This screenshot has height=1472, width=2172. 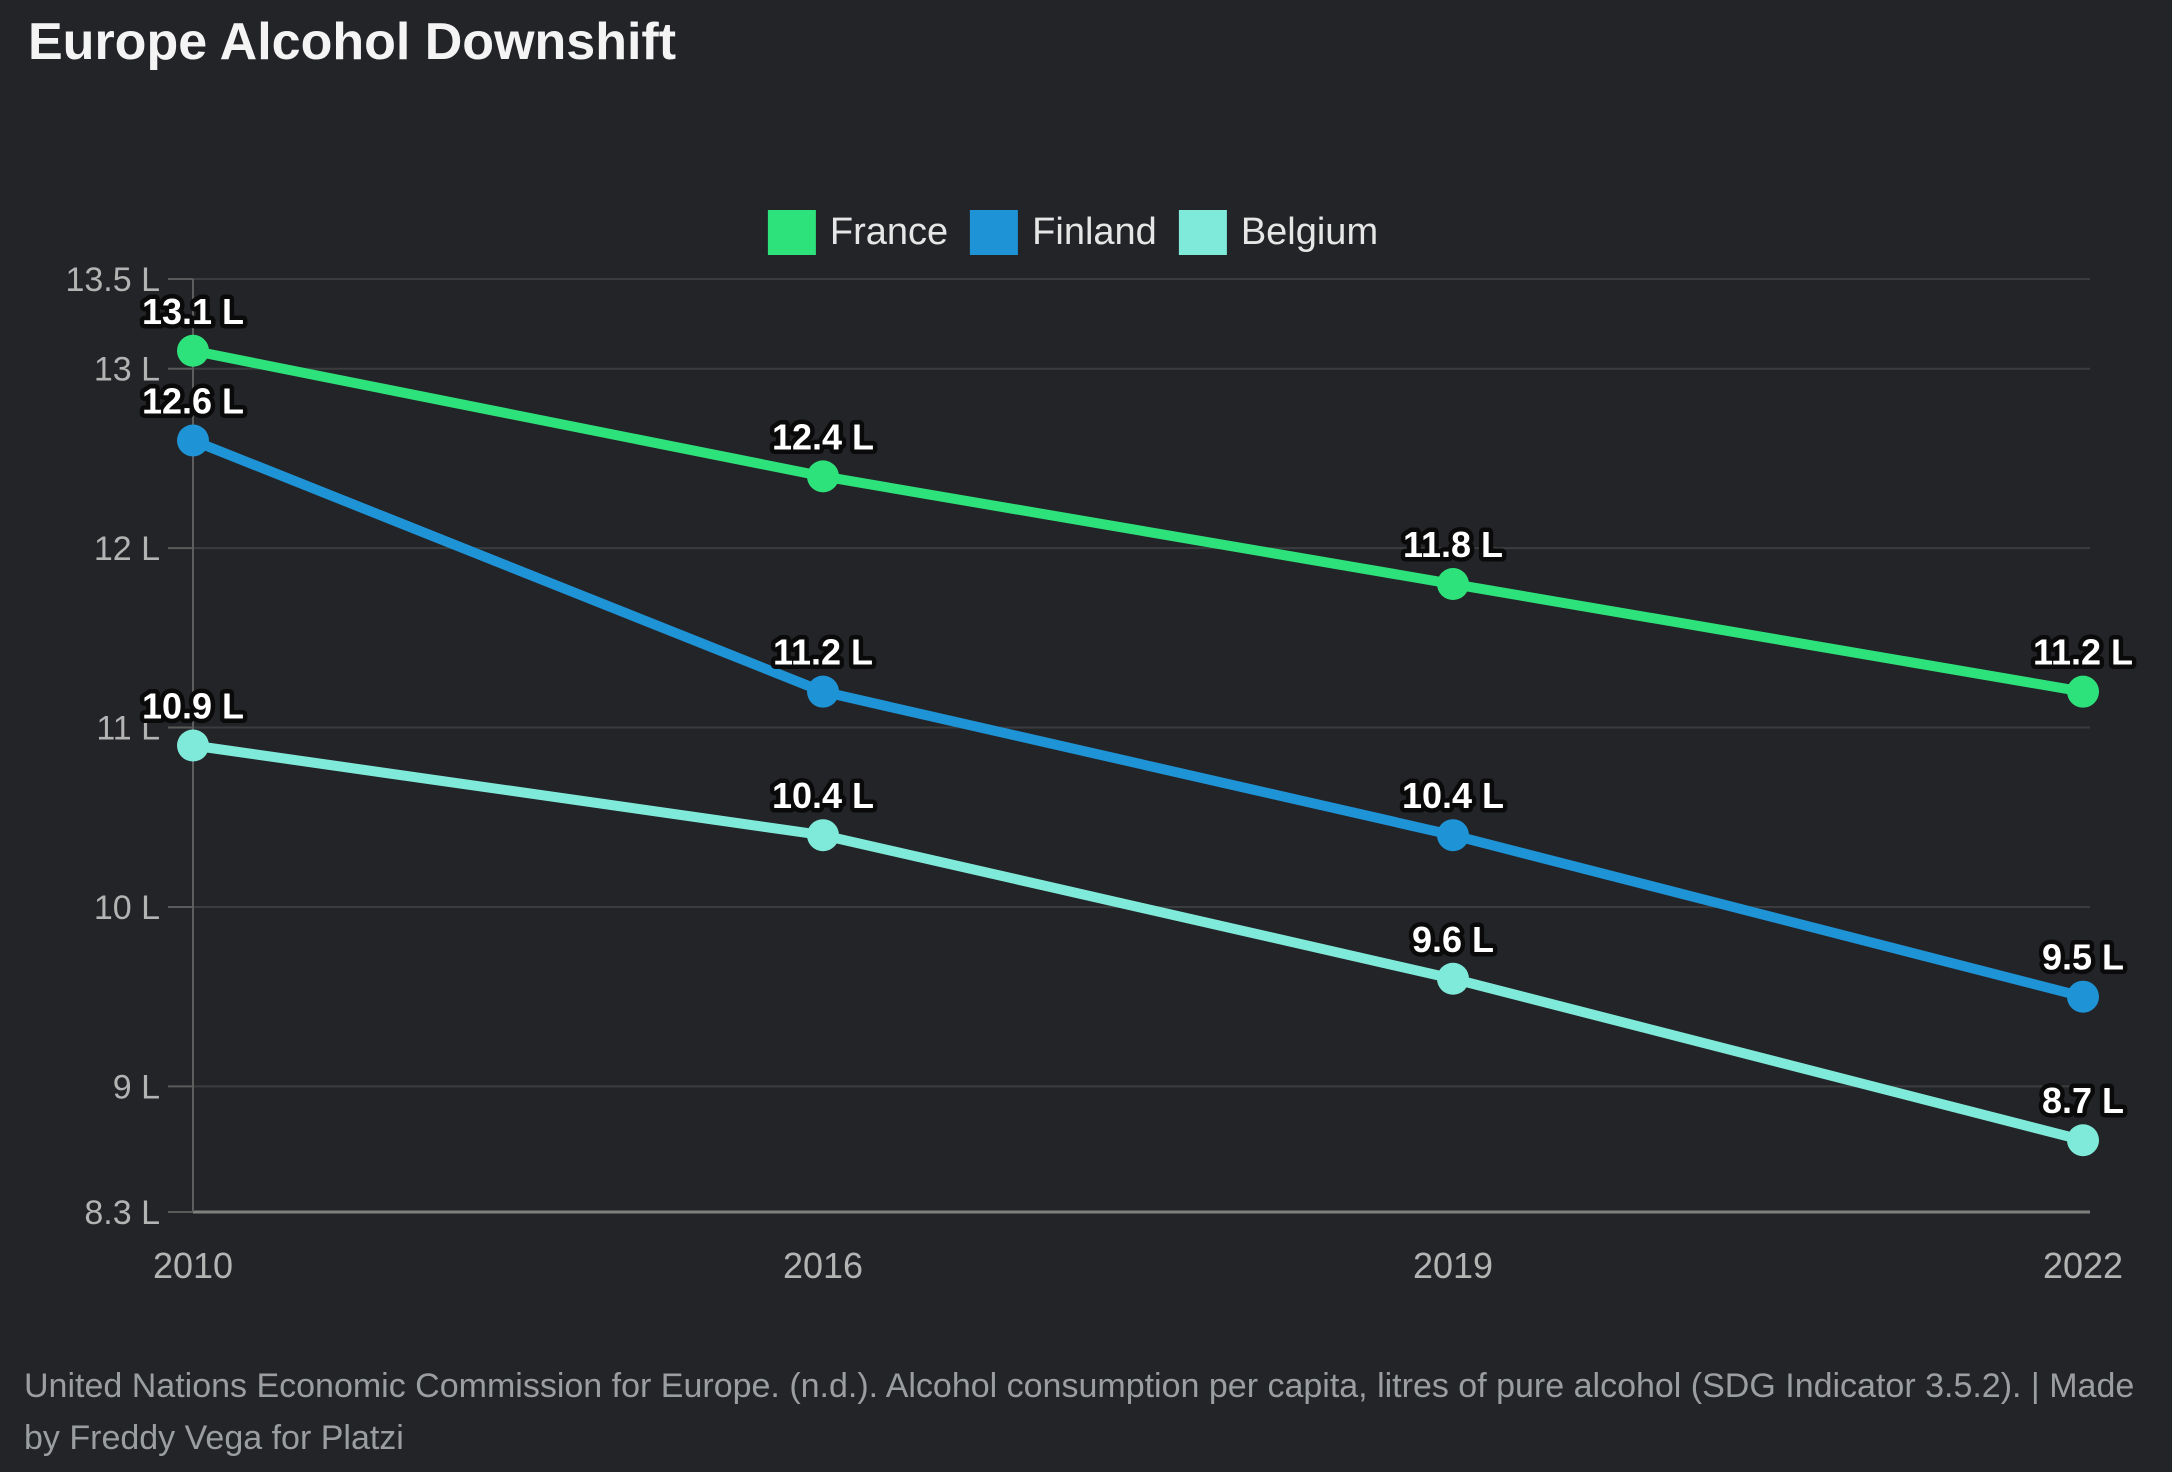 I want to click on x-tick-label: 2010, so click(x=193, y=1265).